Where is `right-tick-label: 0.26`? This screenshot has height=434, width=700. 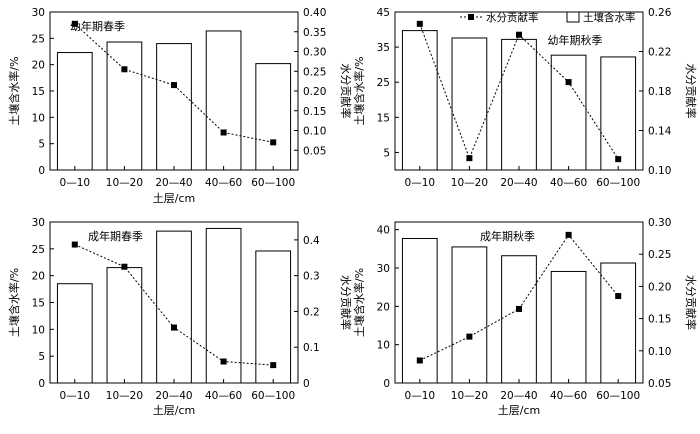
right-tick-label: 0.26 is located at coordinates (660, 13).